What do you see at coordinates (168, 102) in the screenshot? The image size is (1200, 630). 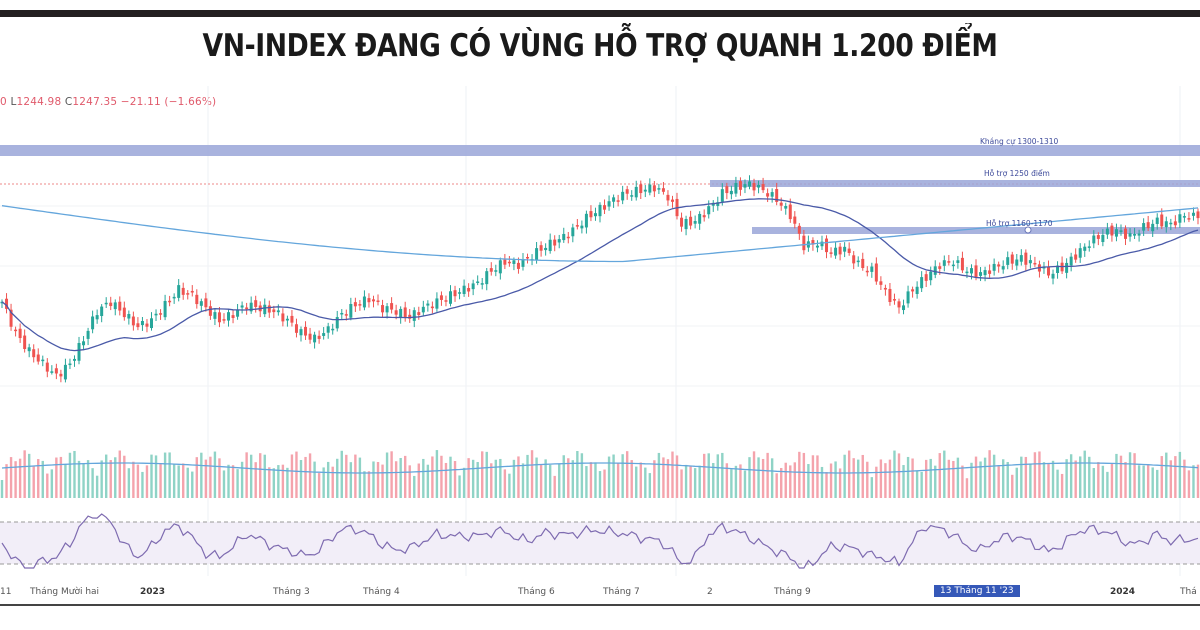 I see `change-value: −21.11 (−1.66%)` at bounding box center [168, 102].